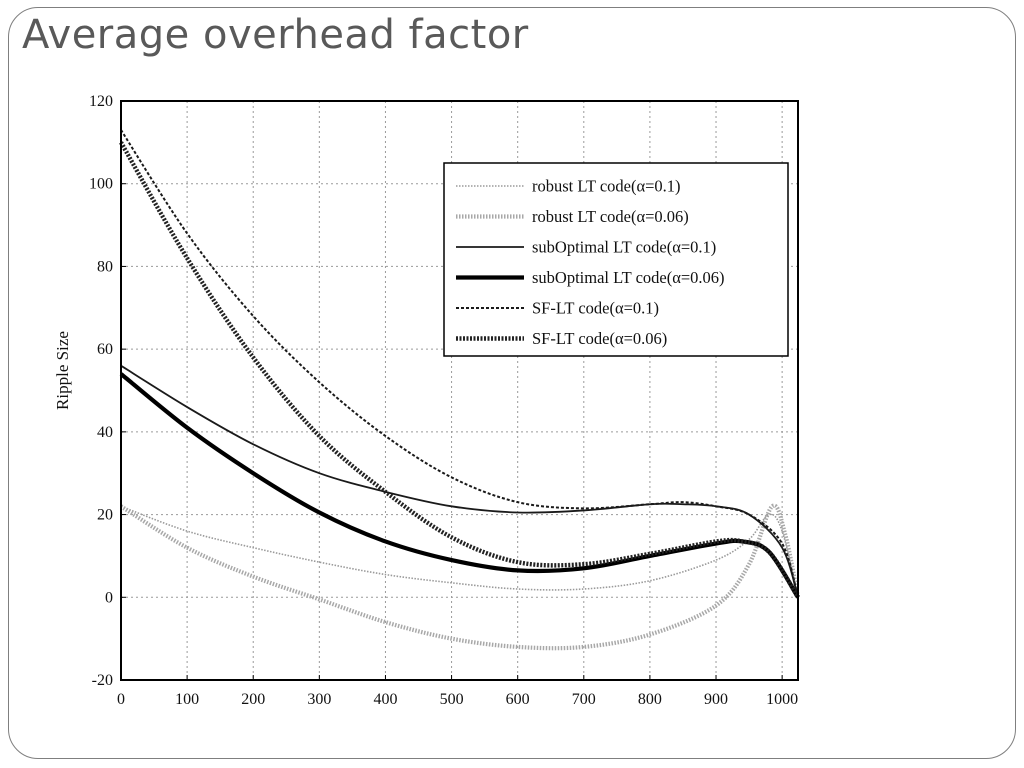 The width and height of the screenshot is (1024, 768). Describe the element at coordinates (452, 699) in the screenshot. I see `x-tick-label: 500` at that location.